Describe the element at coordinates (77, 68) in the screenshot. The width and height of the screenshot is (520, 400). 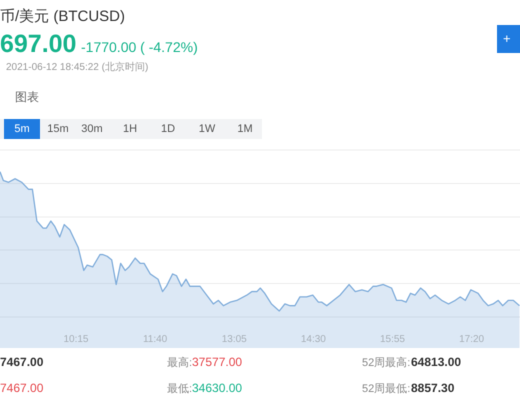
I see `text: 2021-06-12 18:45:22 (北京时间)` at that location.